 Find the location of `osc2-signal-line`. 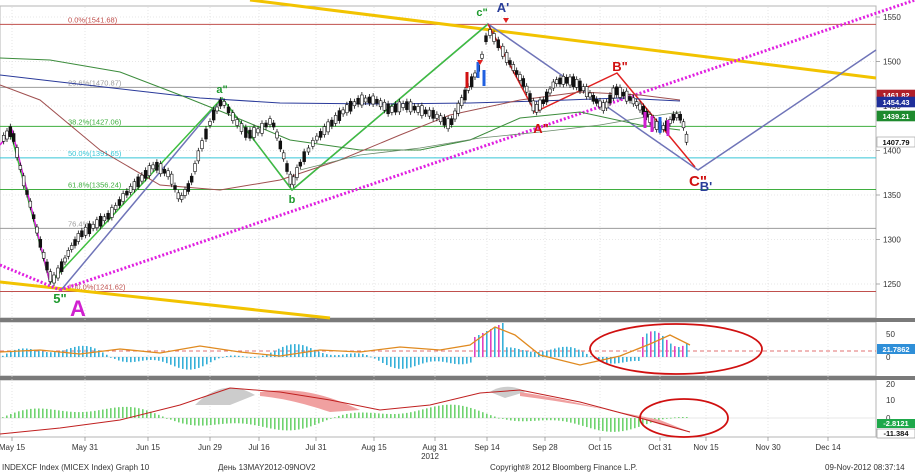

osc2-signal-line is located at coordinates (345, 411).